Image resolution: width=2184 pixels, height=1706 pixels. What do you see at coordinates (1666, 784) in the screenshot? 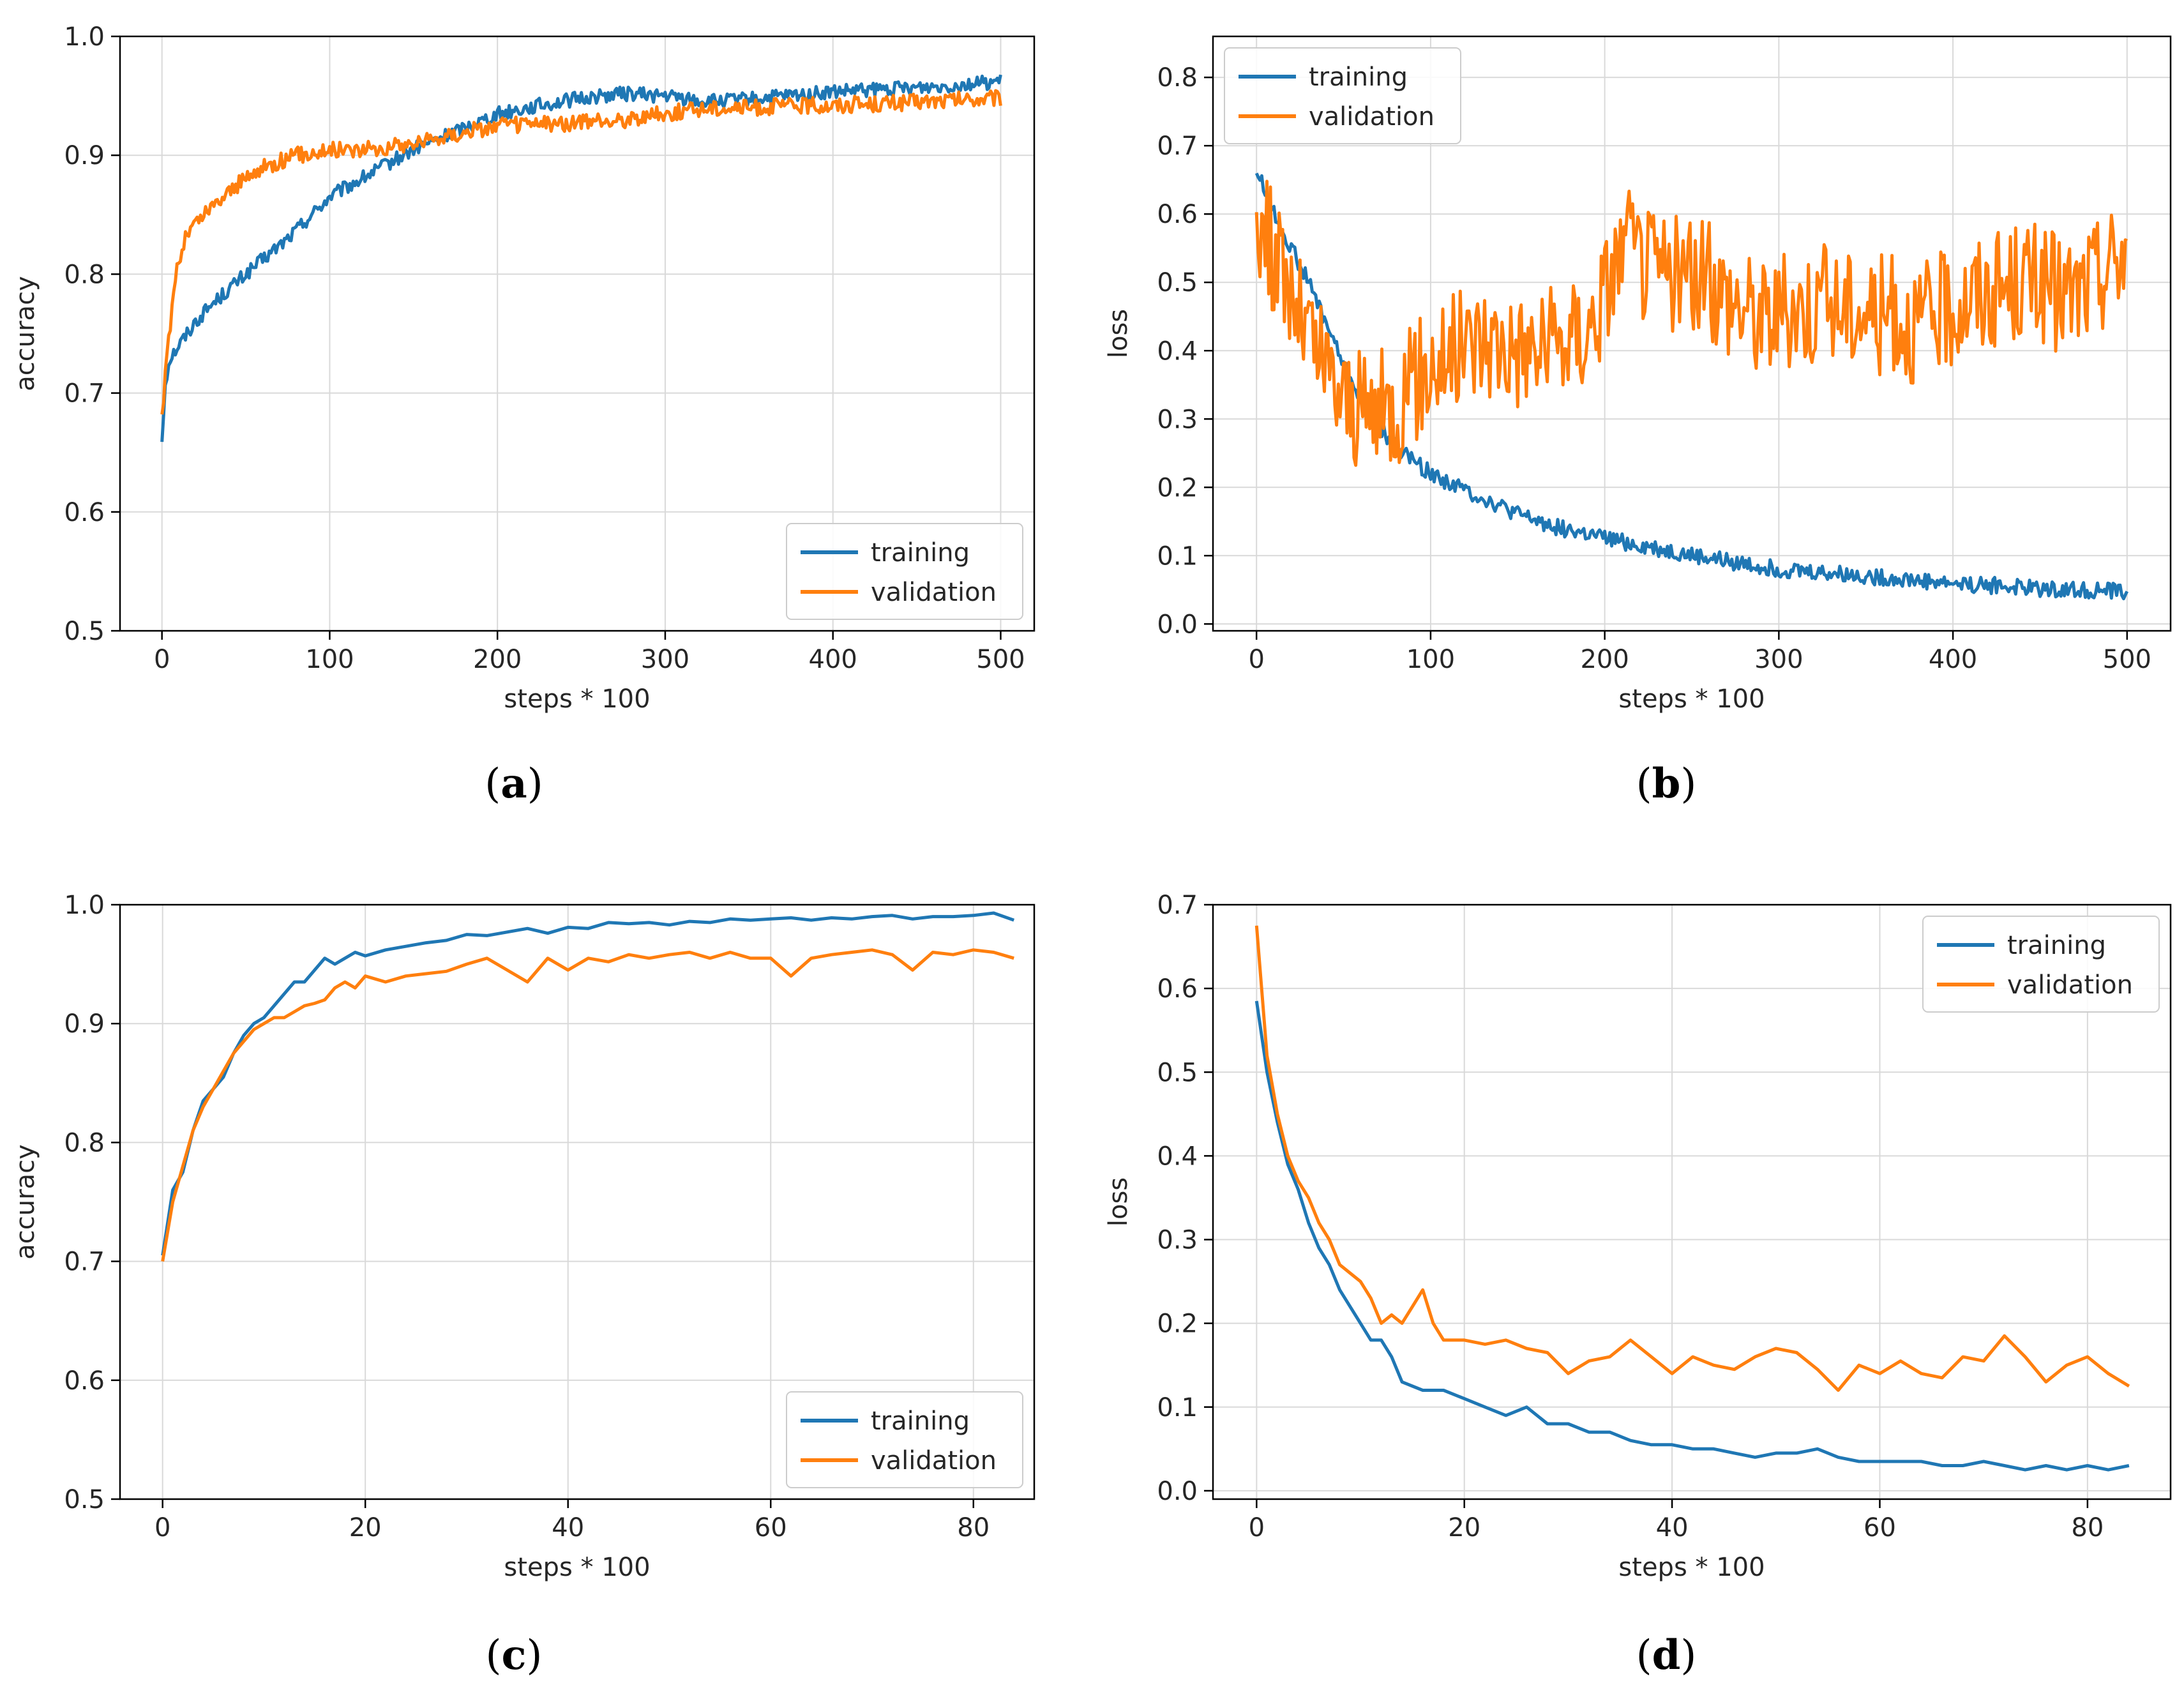
I see `caption-b: (b)` at bounding box center [1666, 784].